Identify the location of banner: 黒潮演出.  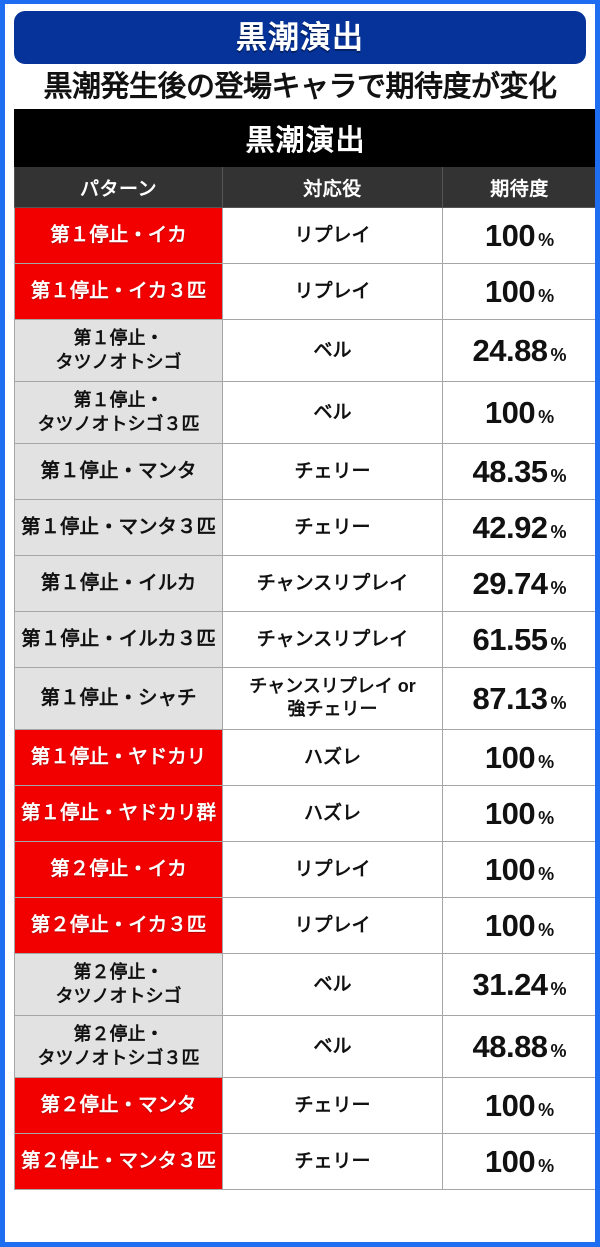
(300, 37).